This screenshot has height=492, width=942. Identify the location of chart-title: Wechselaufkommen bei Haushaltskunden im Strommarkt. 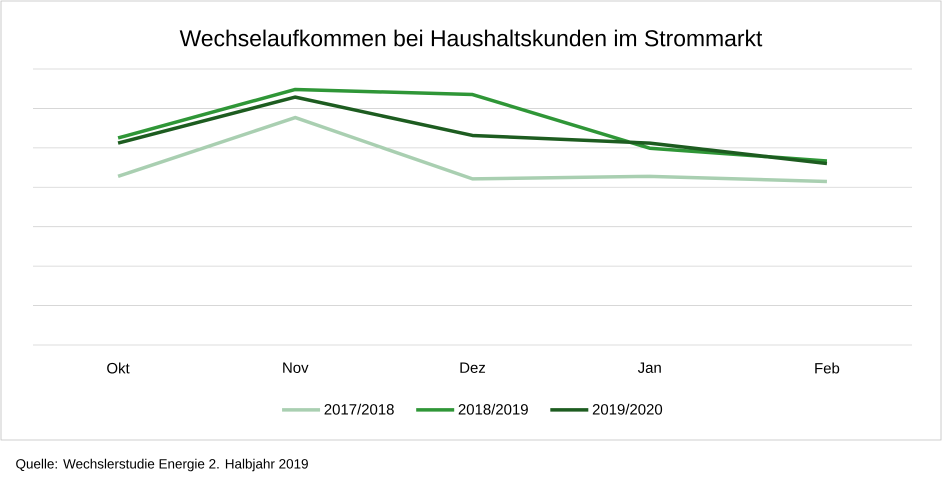
(471, 38).